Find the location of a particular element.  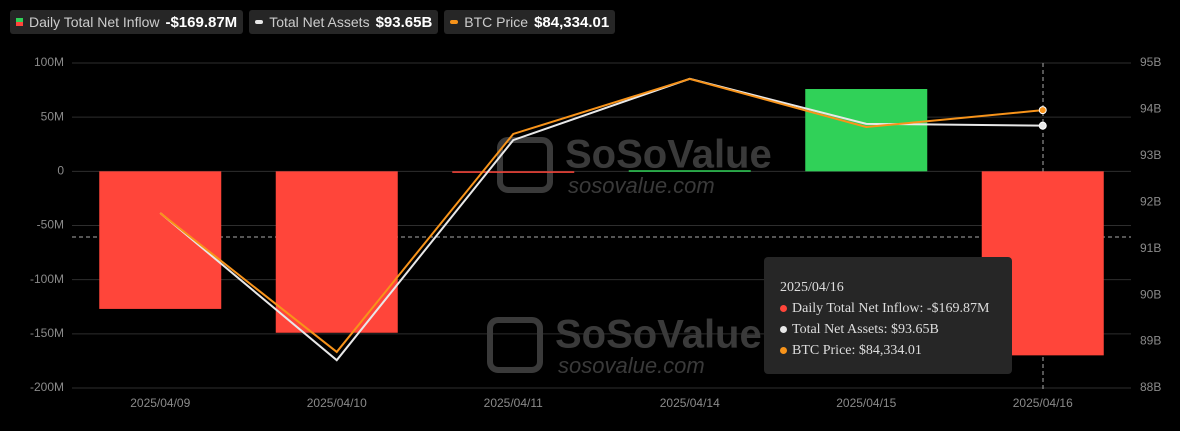

legend-label: Daily Total Net Inflow is located at coordinates (94, 22).